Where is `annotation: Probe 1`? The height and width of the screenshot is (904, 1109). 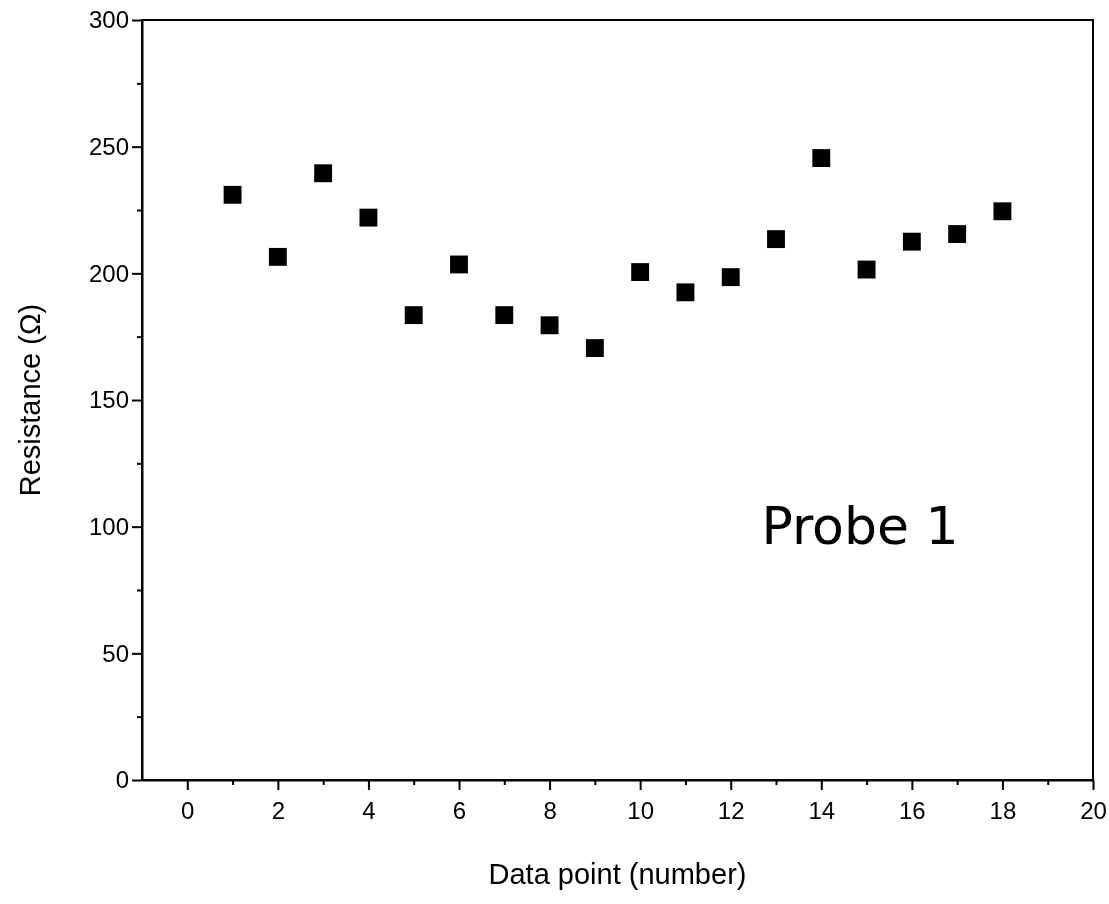 annotation: Probe 1 is located at coordinates (860, 526).